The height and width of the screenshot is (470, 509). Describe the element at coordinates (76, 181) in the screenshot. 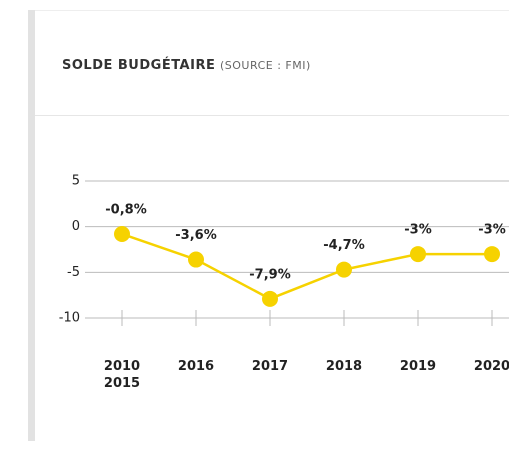

I see `y-tick-label: 5` at that location.